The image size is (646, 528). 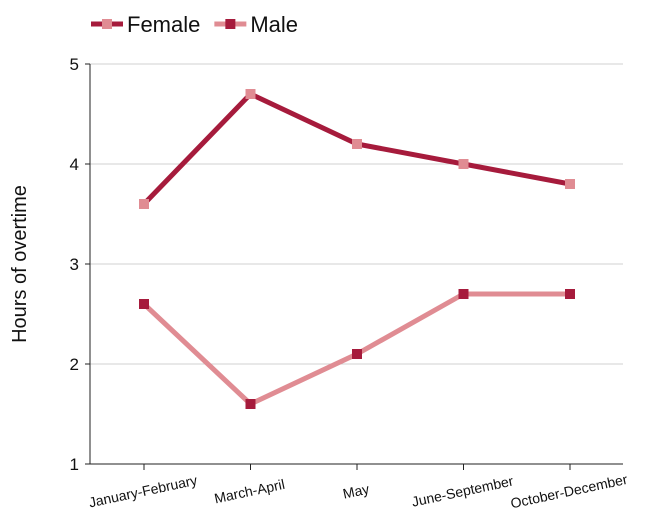 What do you see at coordinates (249, 491) in the screenshot?
I see `x-tick-label-march-april: March-April` at bounding box center [249, 491].